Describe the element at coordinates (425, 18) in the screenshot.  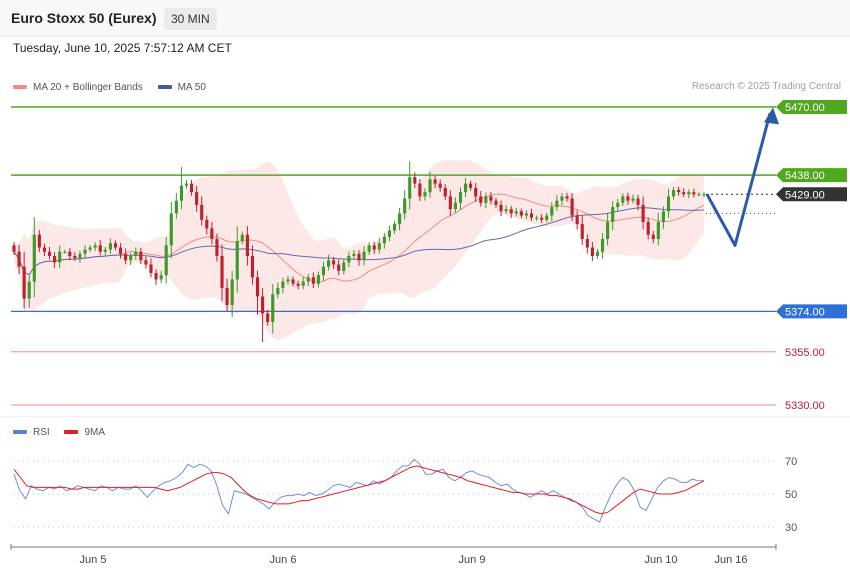
I see `chart-header: Euro Stoxx 50 (Eurex) 30 MIN` at that location.